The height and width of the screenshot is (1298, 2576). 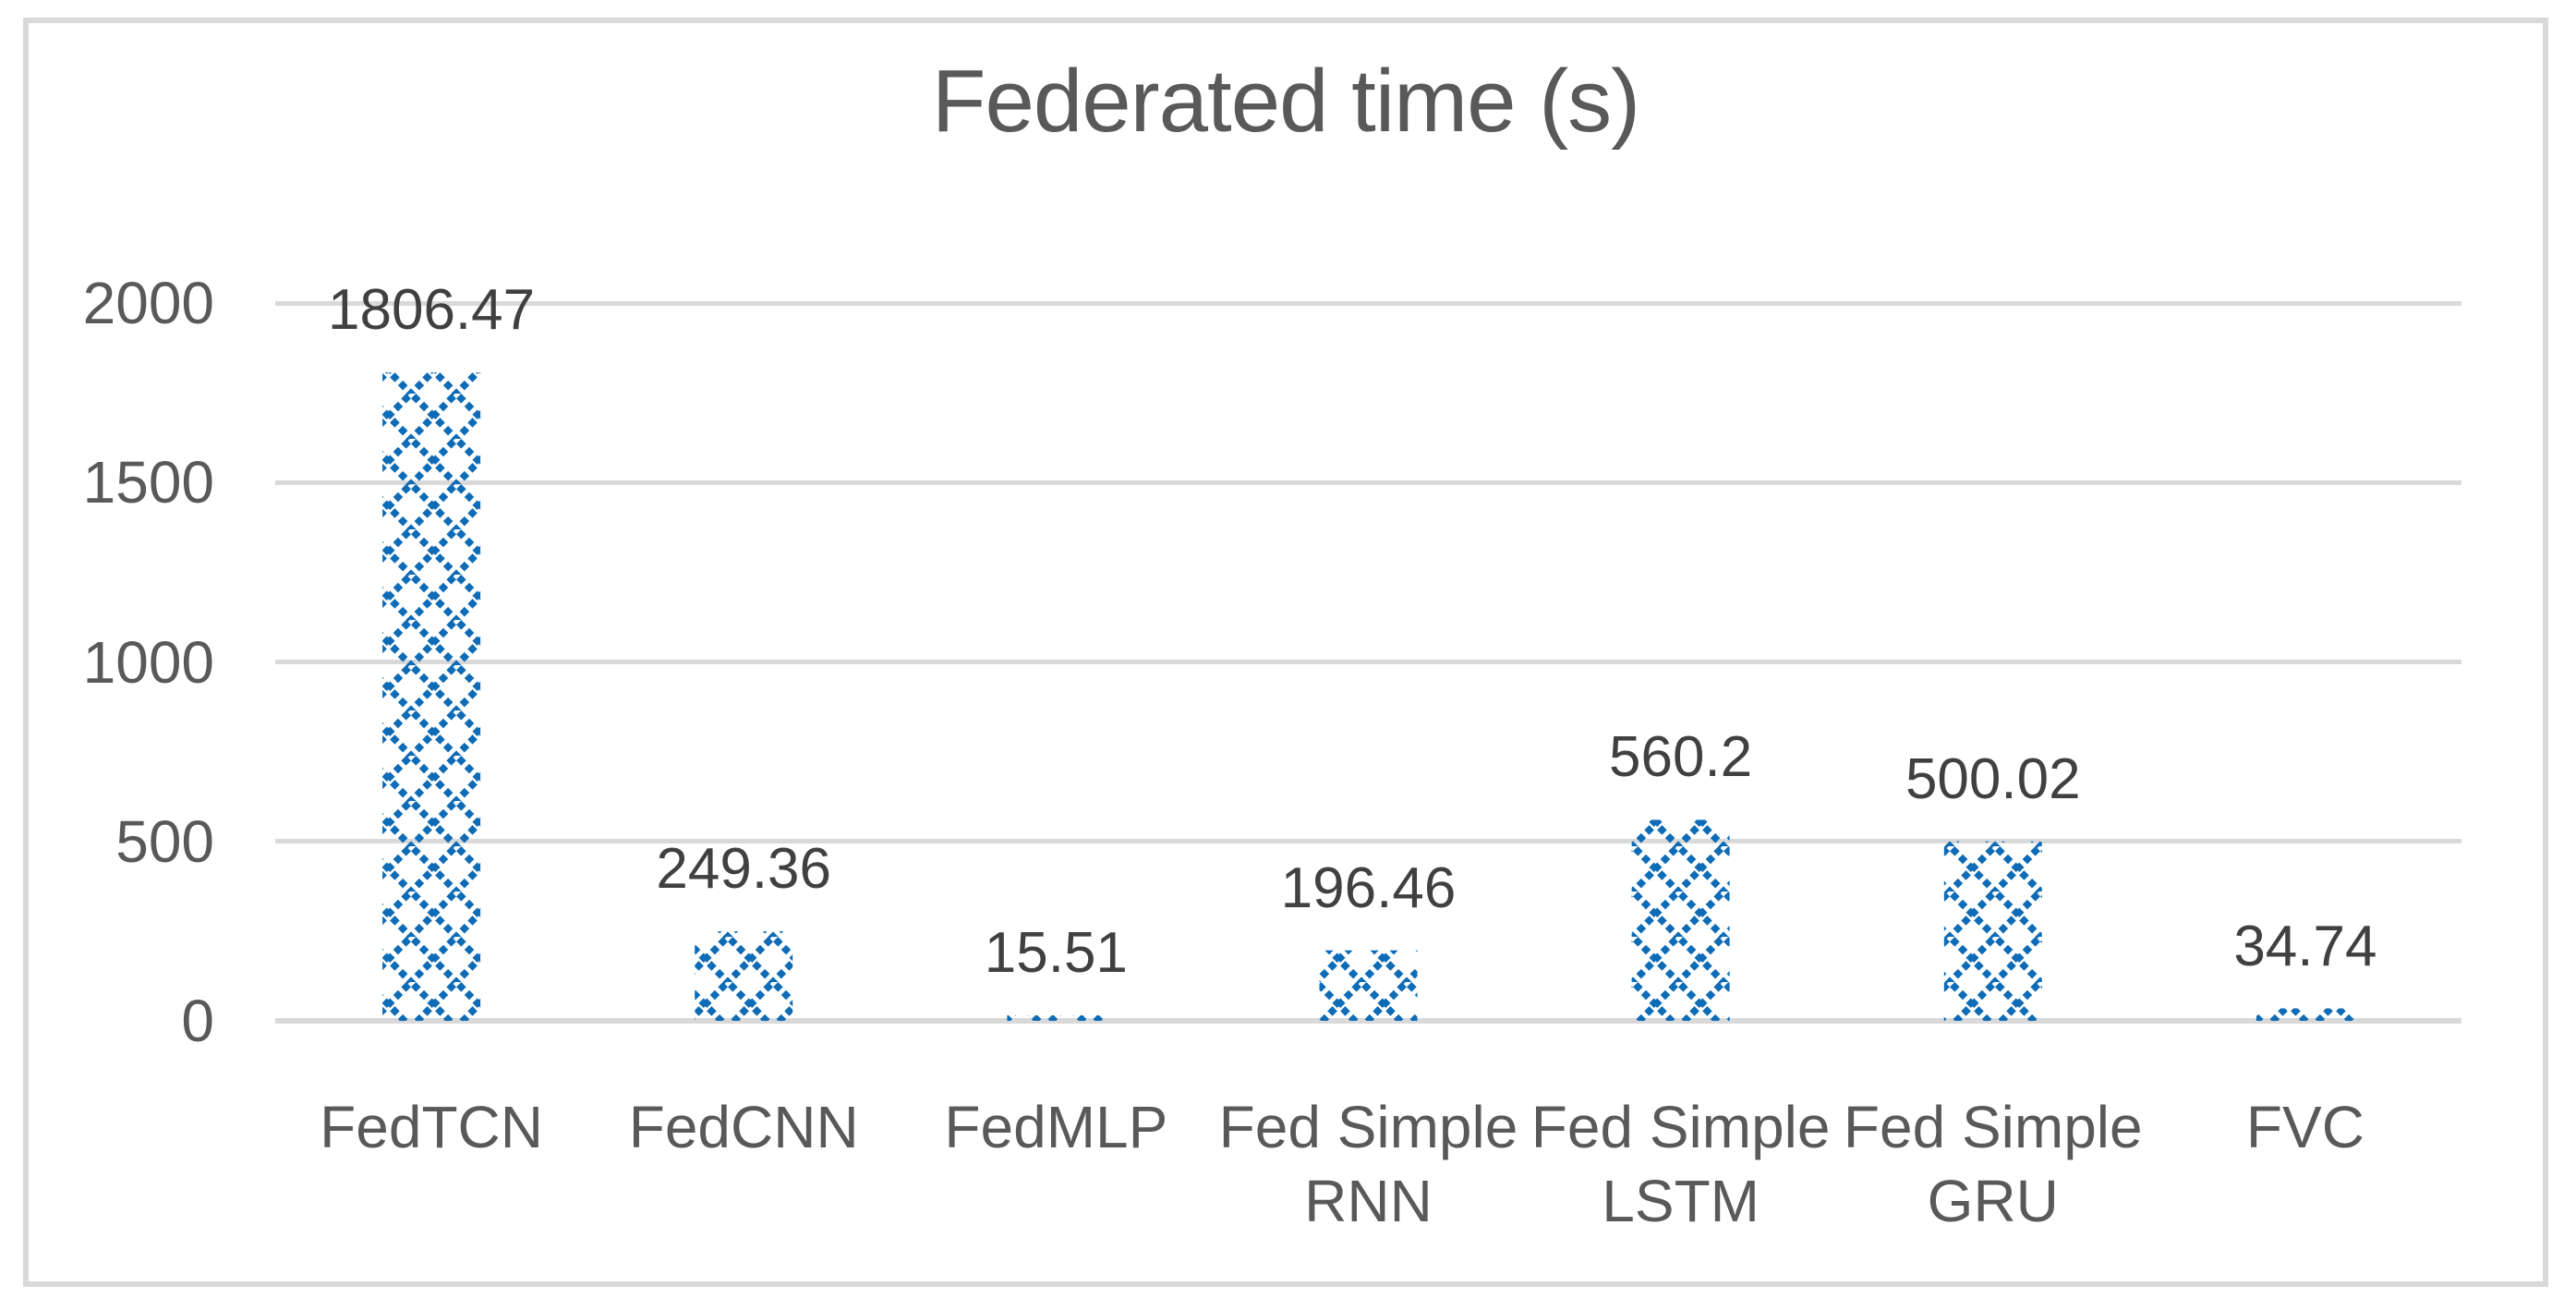 I want to click on bar-fed-simple-gru, so click(x=1992, y=931).